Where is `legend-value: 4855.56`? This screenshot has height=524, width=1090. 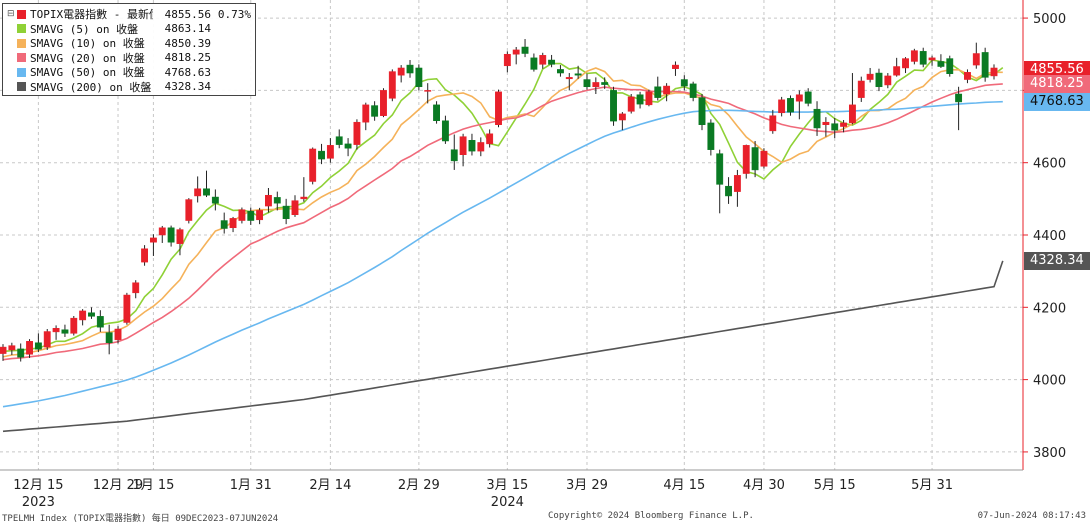 legend-value: 4855.56 is located at coordinates (187, 14).